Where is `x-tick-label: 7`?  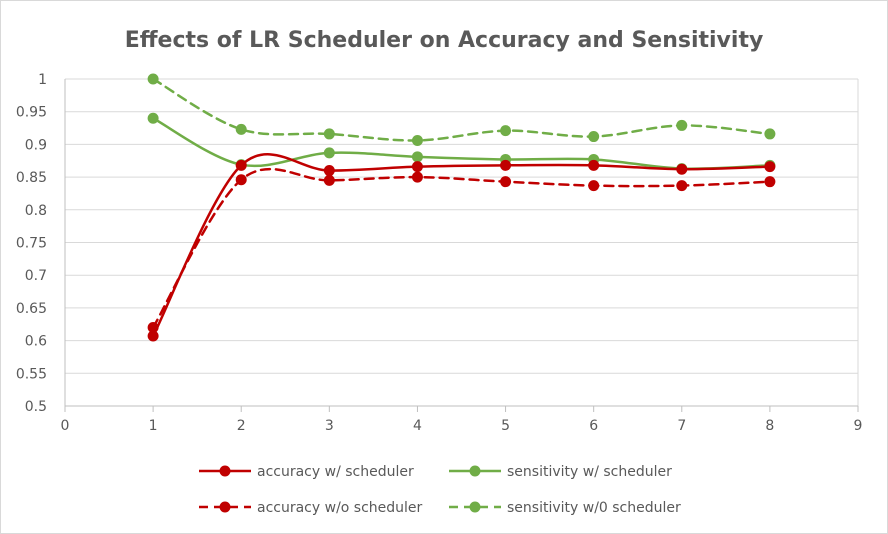
x-tick-label: 7 is located at coordinates (681, 426).